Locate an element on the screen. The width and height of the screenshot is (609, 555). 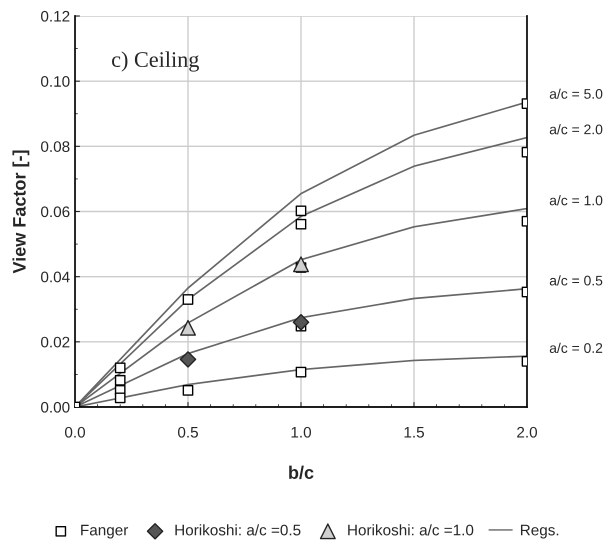
y-axis-title: View Factor [-] is located at coordinates (21, 212).